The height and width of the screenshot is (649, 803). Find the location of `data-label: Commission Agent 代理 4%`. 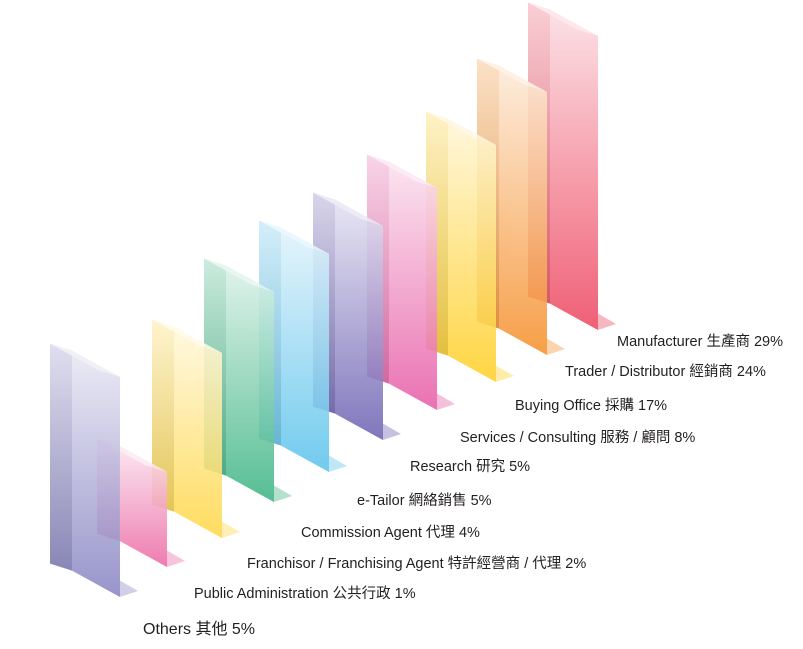

data-label: Commission Agent 代理 4% is located at coordinates (390, 532).